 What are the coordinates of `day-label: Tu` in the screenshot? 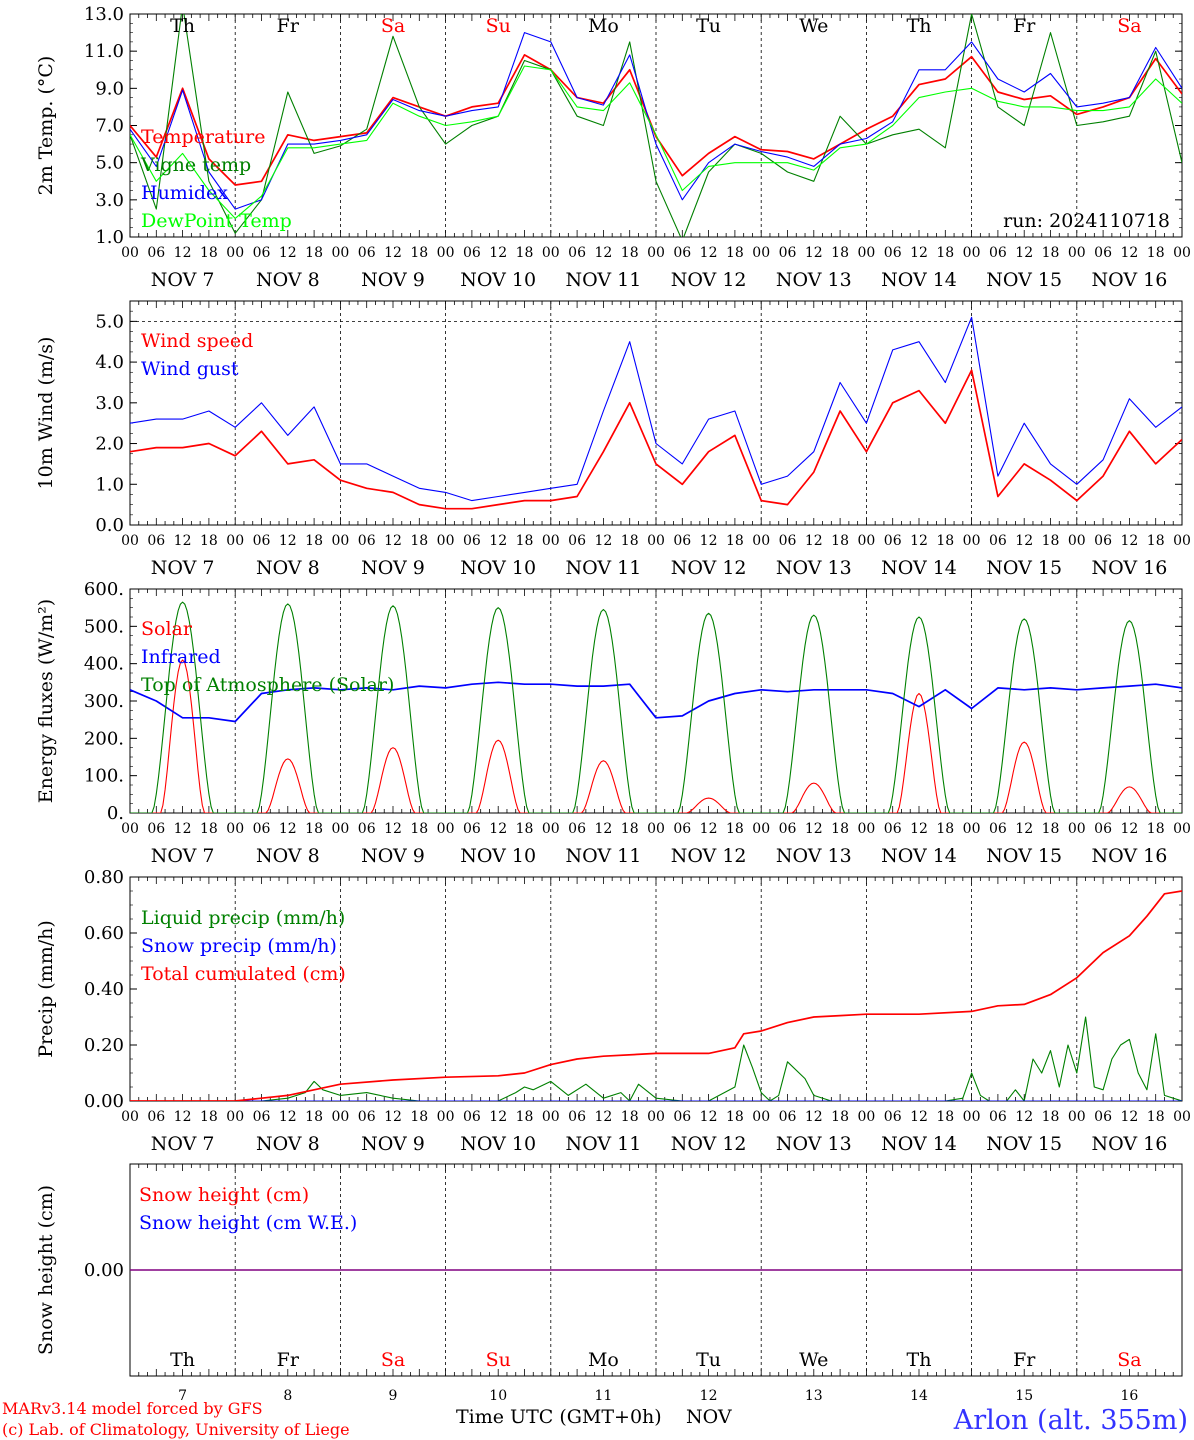 It's located at (708, 26).